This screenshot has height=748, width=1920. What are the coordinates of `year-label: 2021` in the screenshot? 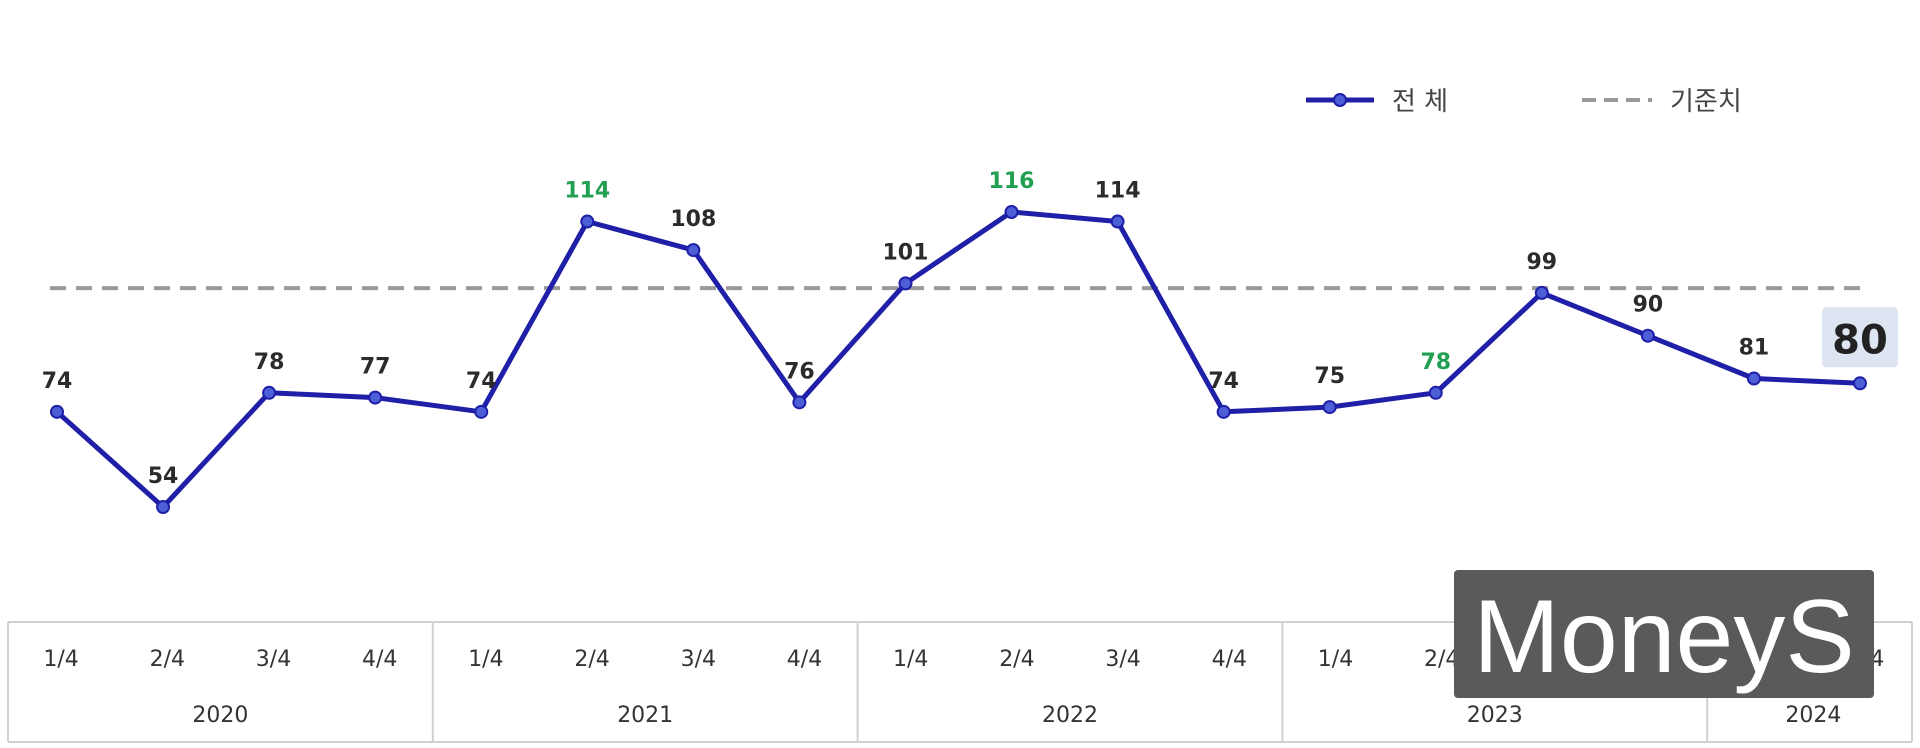 It's located at (645, 715).